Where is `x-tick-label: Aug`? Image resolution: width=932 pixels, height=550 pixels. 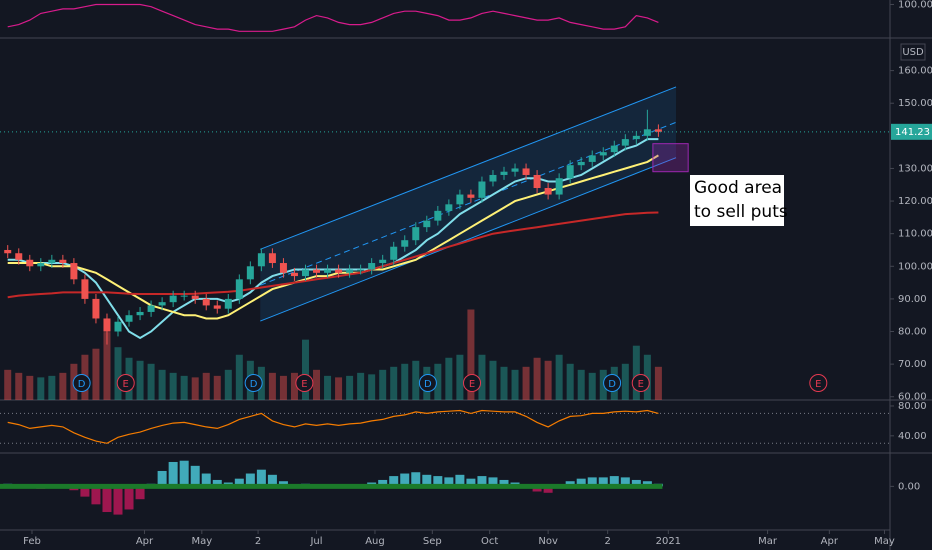
x-tick-label: Aug is located at coordinates (375, 541).